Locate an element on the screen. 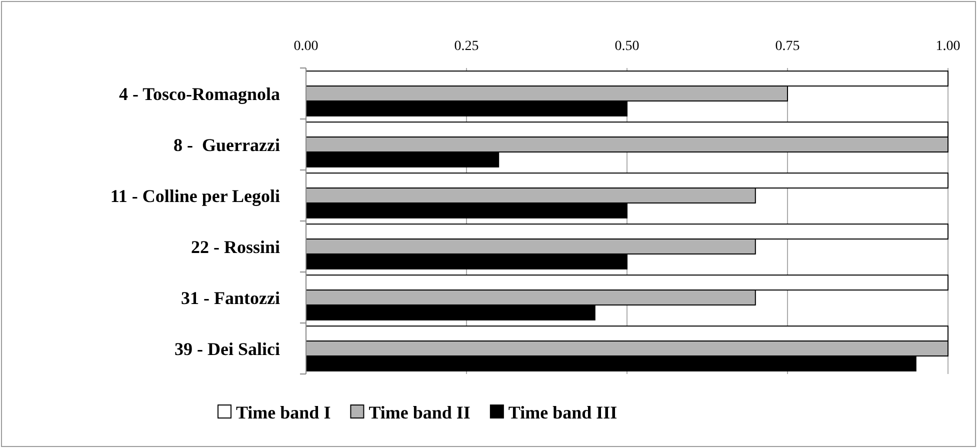 The height and width of the screenshot is (448, 977). legend-label: Time band II is located at coordinates (419, 412).